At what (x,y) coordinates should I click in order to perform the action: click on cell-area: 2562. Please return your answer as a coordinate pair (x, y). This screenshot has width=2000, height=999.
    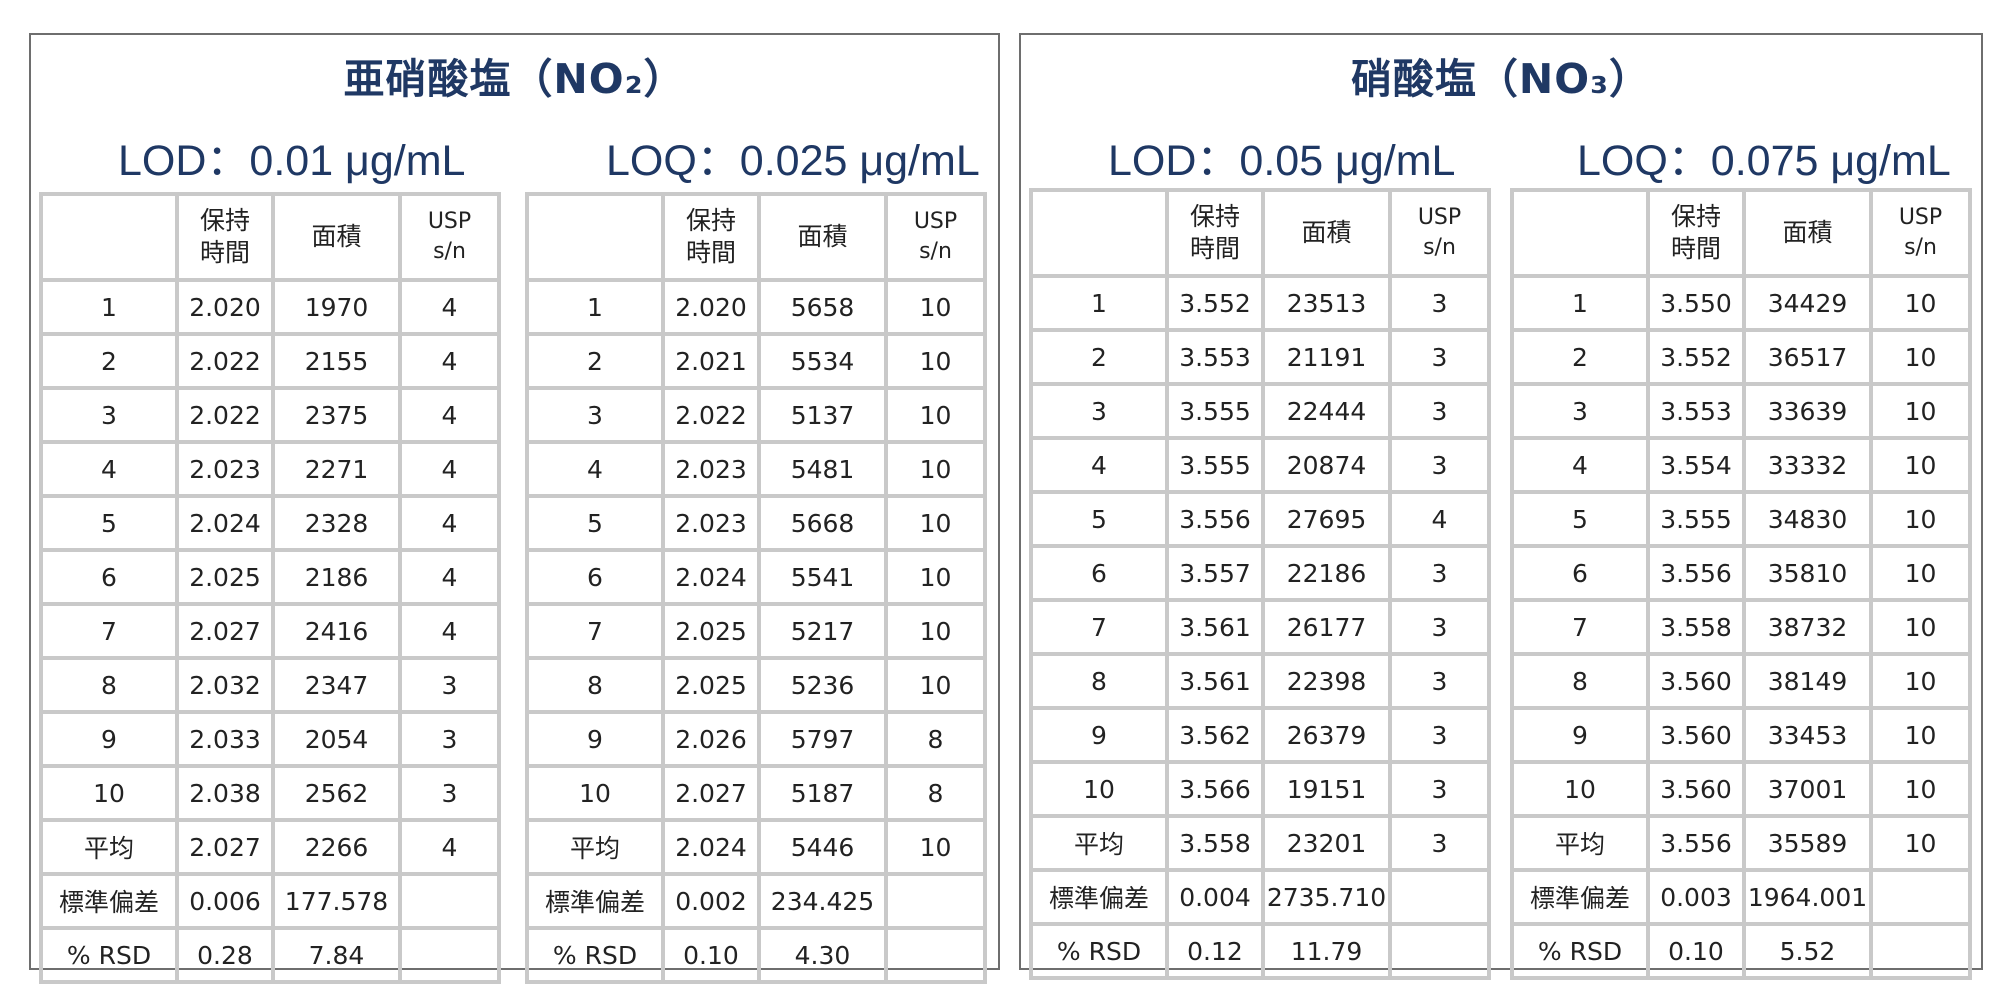
    Looking at the image, I should click on (336, 793).